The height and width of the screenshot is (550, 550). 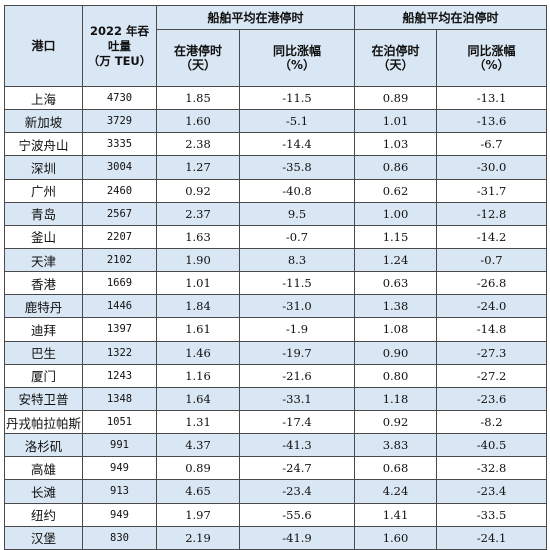 I want to click on berth-yoy-cell: -24.1, so click(x=492, y=537).